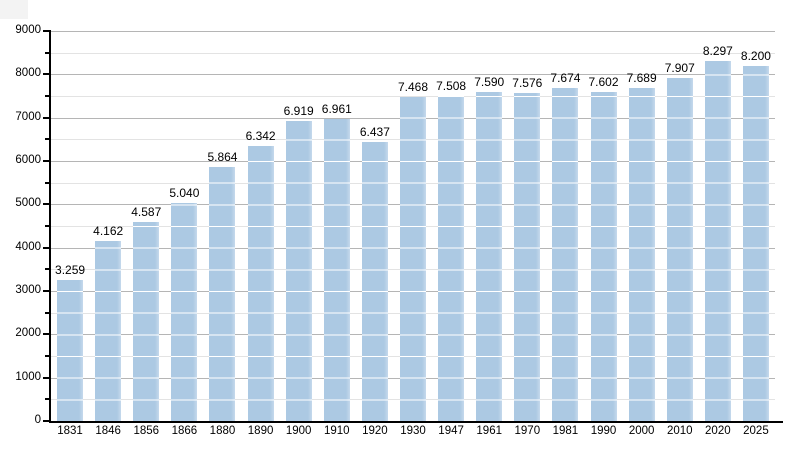 The width and height of the screenshot is (800, 450). Describe the element at coordinates (260, 431) in the screenshot. I see `x-tick-label-1890: 1890` at that location.